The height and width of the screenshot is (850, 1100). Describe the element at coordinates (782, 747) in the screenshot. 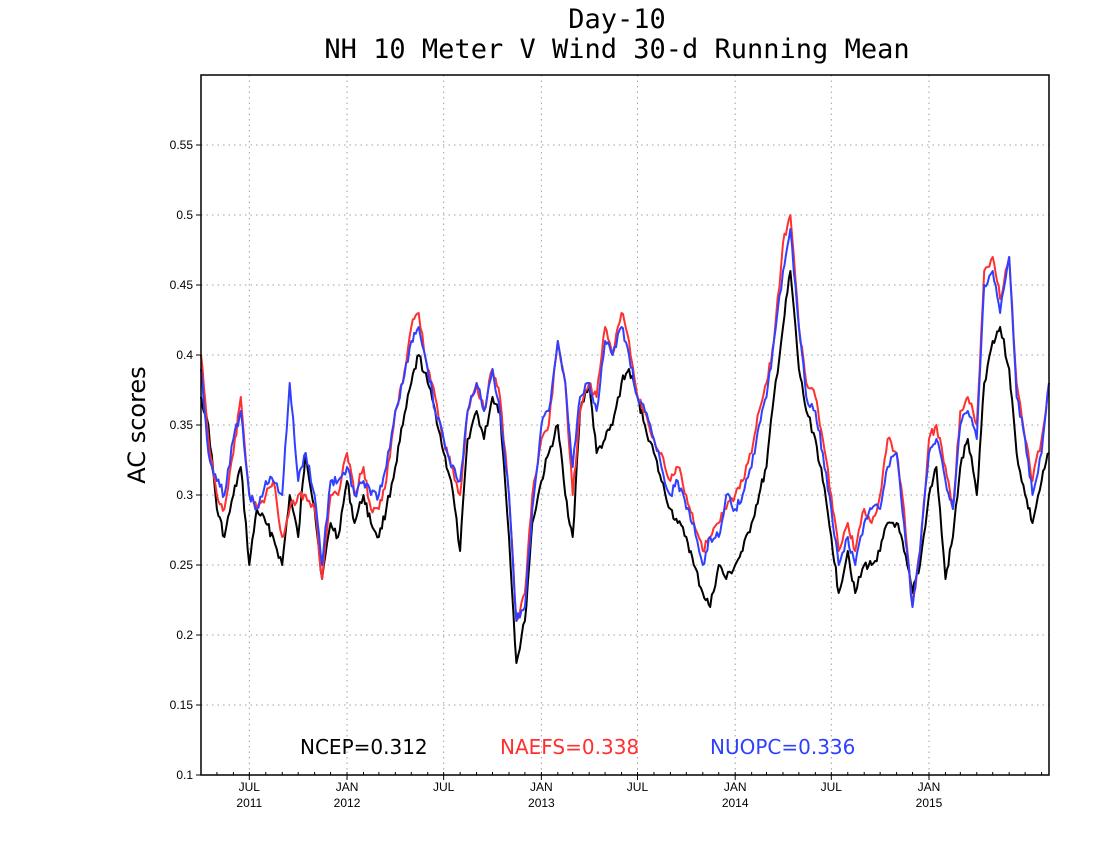

I see `score-label-nuopc: NUOPC=0.336` at that location.